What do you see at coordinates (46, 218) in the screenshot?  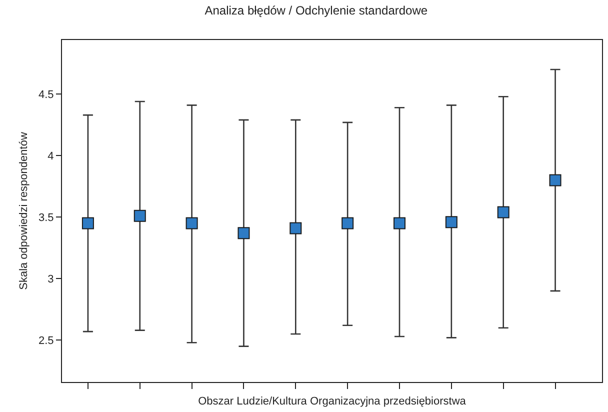 I see `y-tick-label: 3.5` at bounding box center [46, 218].